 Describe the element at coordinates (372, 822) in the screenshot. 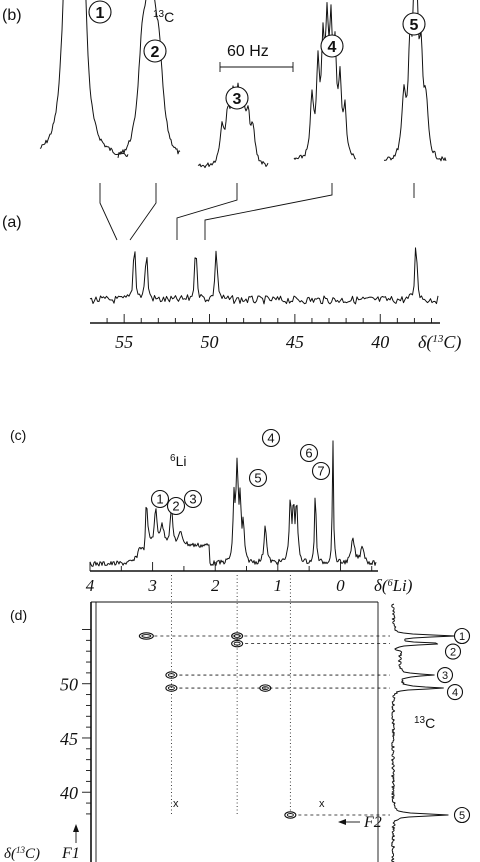

I see `f2-dimension-label: F2` at that location.